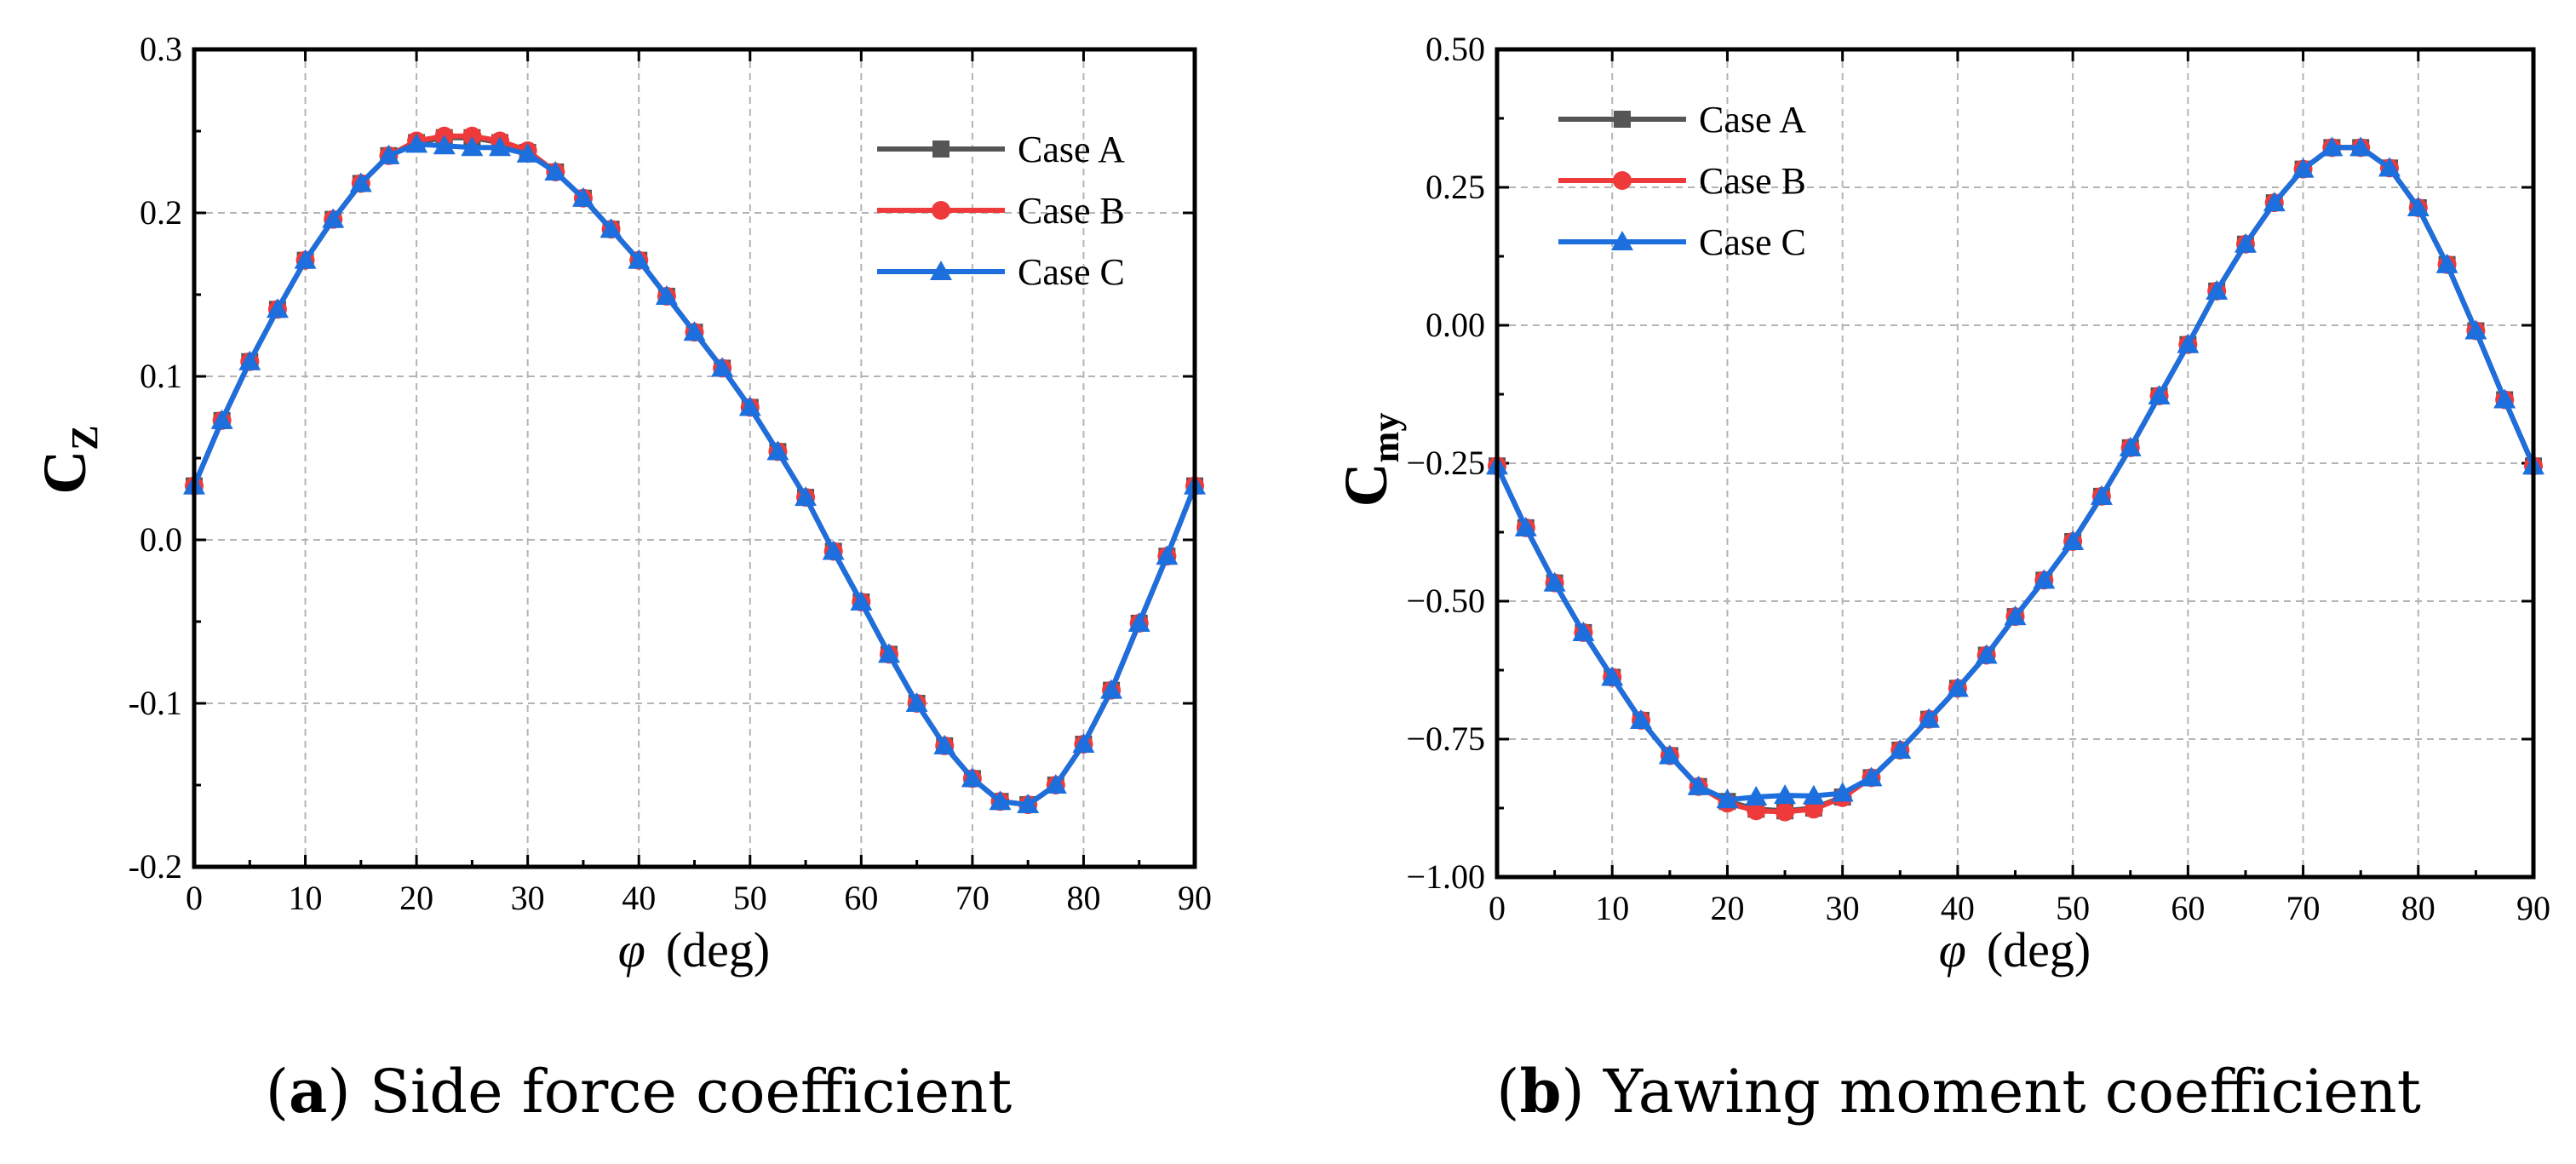 The image size is (2576, 1164). I want to click on caption-a: (a) Side force coefficient, so click(639, 1091).